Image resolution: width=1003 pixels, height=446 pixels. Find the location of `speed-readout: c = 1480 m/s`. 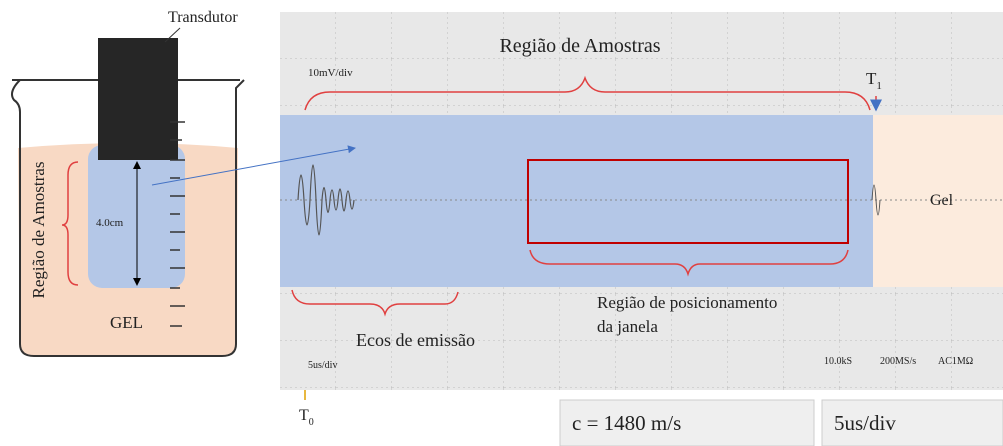

speed-readout: c = 1480 m/s is located at coordinates (626, 423).